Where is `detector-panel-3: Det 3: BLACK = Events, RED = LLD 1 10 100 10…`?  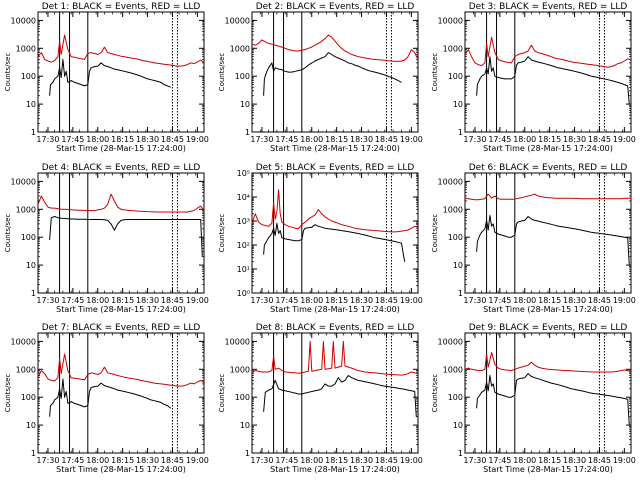 detector-panel-3: Det 3: BLACK = Events, RED = LLD 1 10 100 10… is located at coordinates (533, 77).